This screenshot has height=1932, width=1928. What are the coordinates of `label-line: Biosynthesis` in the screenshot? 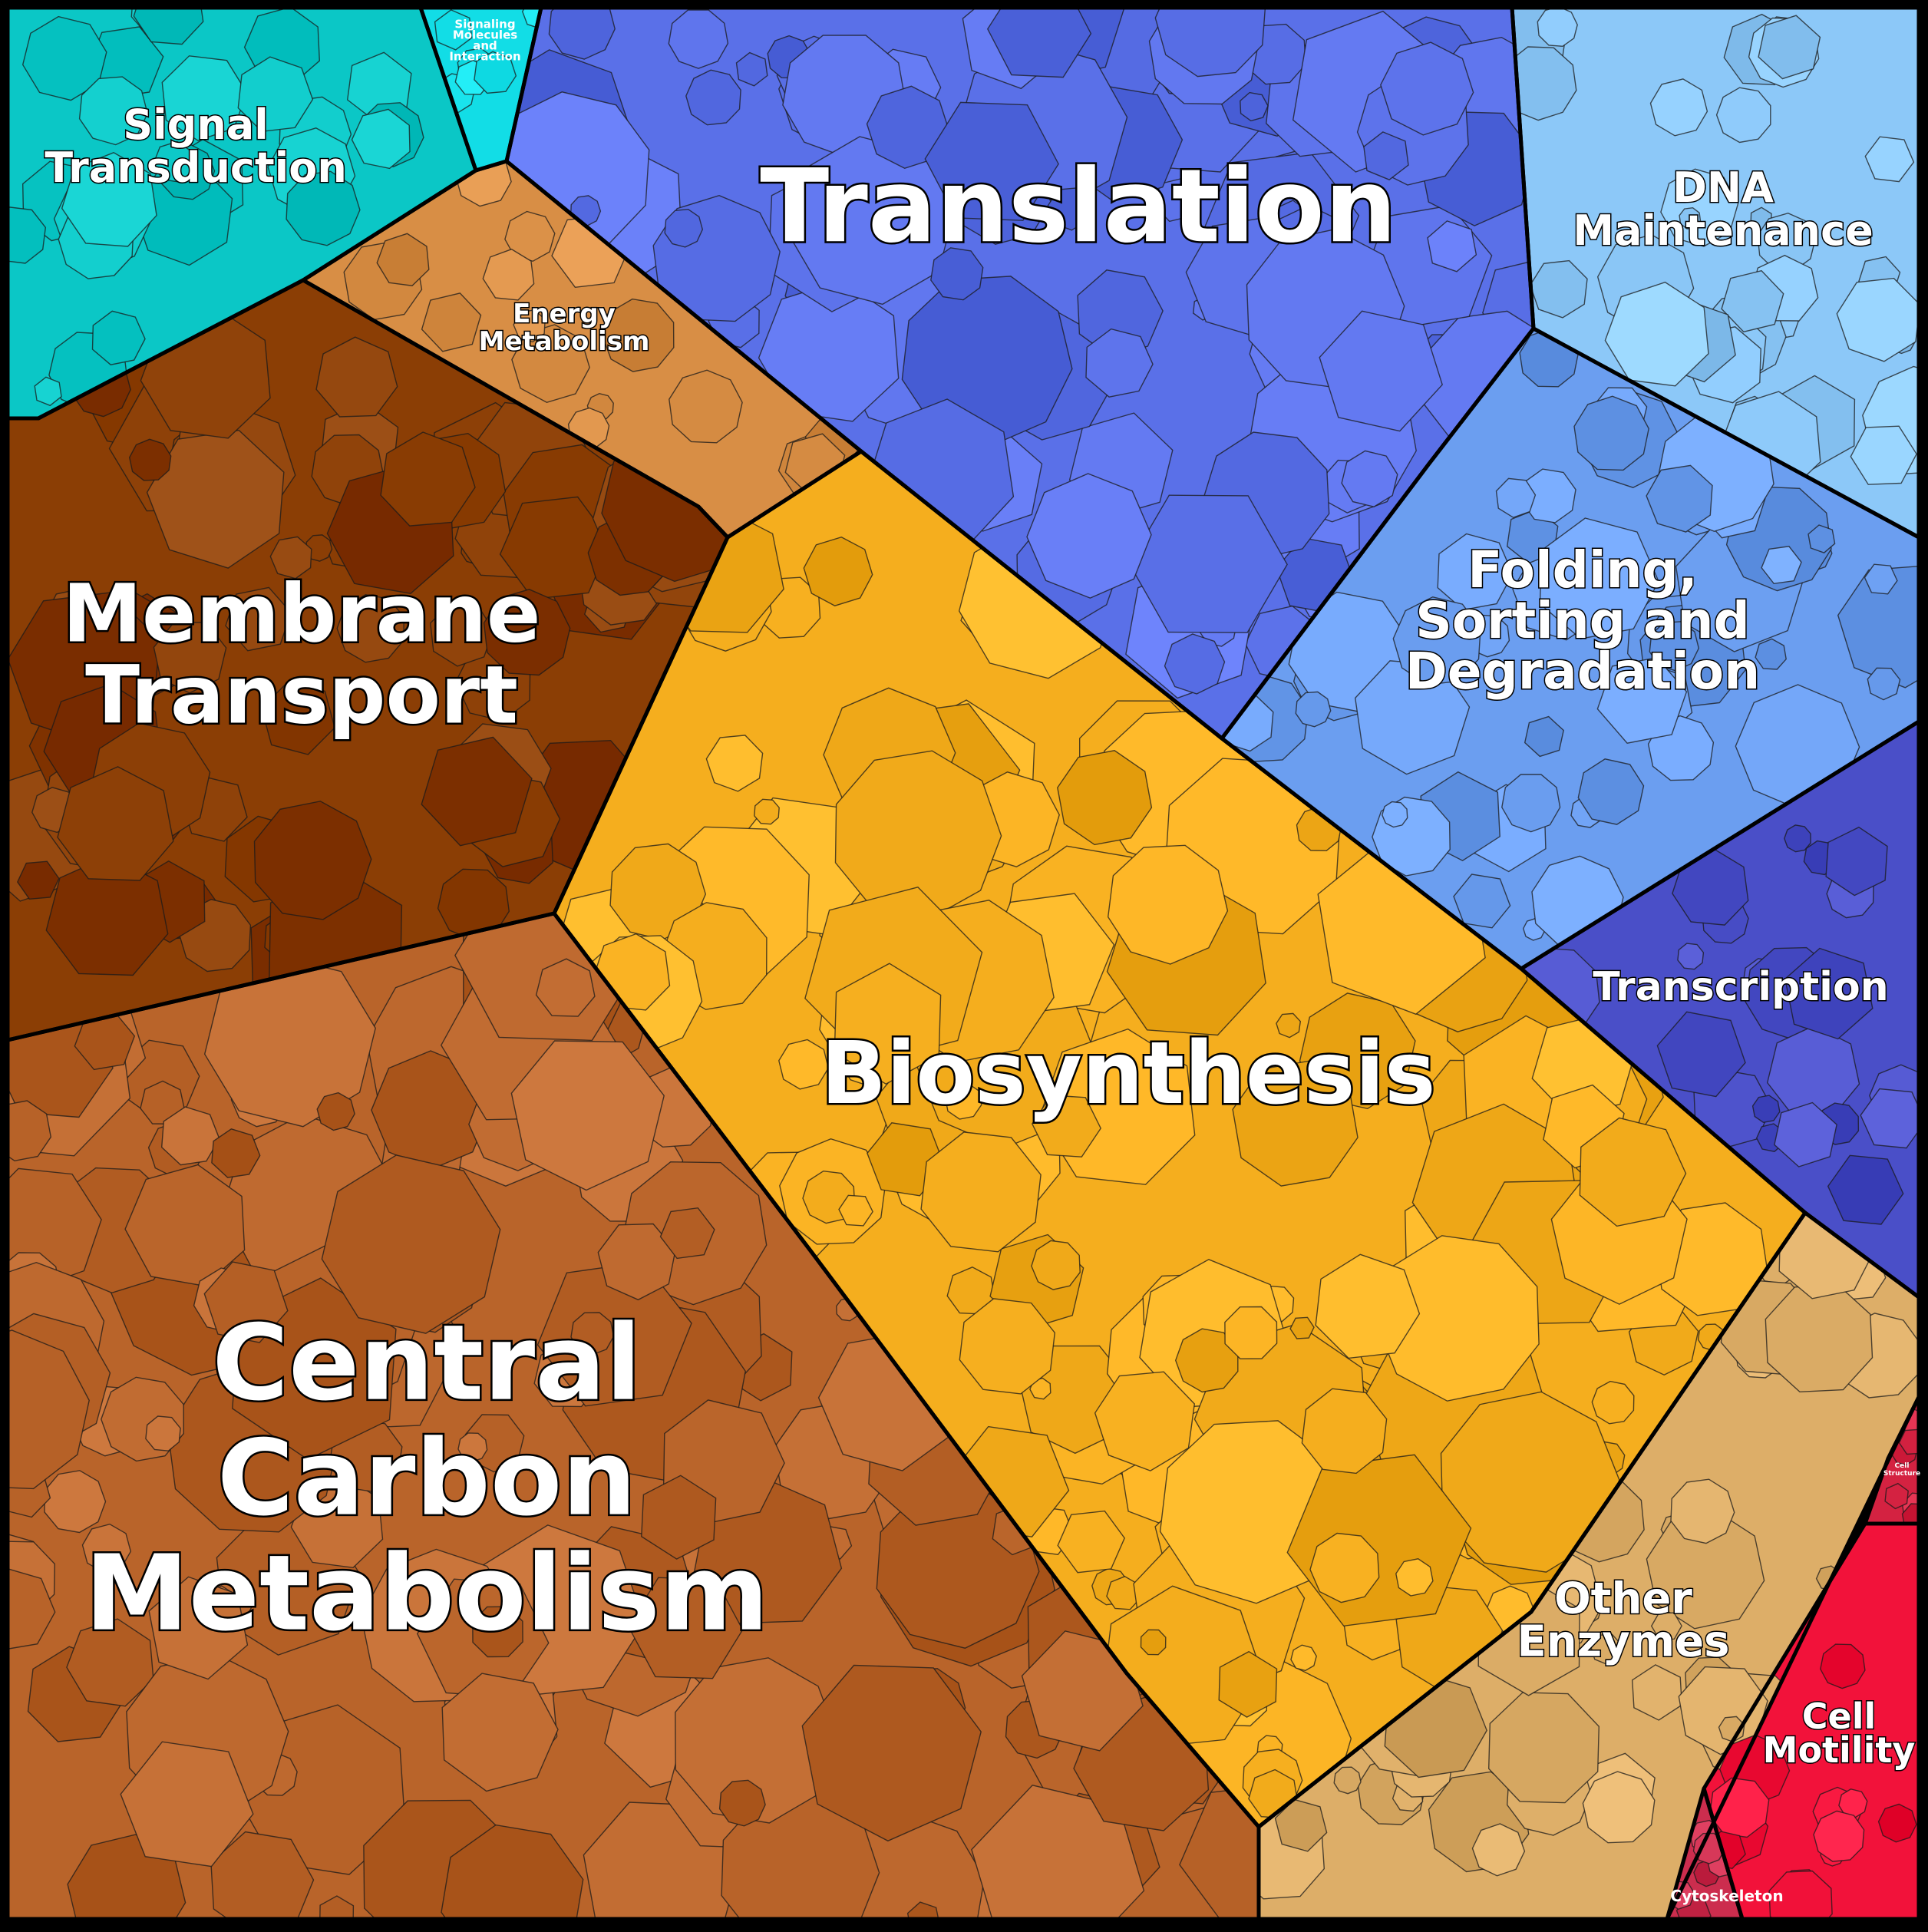 It's located at (1128, 1074).